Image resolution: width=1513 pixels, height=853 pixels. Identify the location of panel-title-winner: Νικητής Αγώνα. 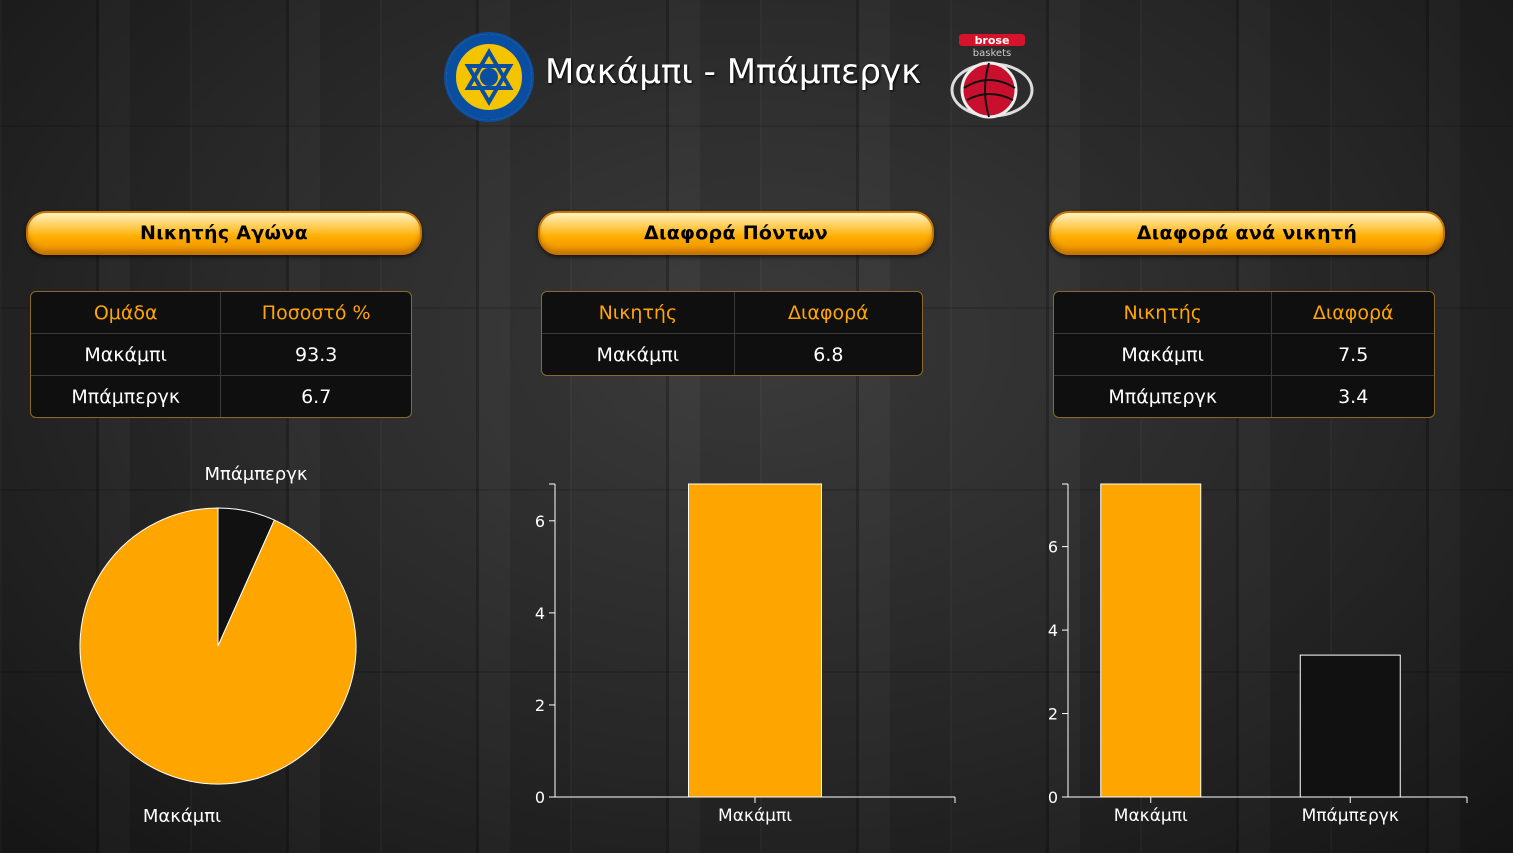
(224, 233).